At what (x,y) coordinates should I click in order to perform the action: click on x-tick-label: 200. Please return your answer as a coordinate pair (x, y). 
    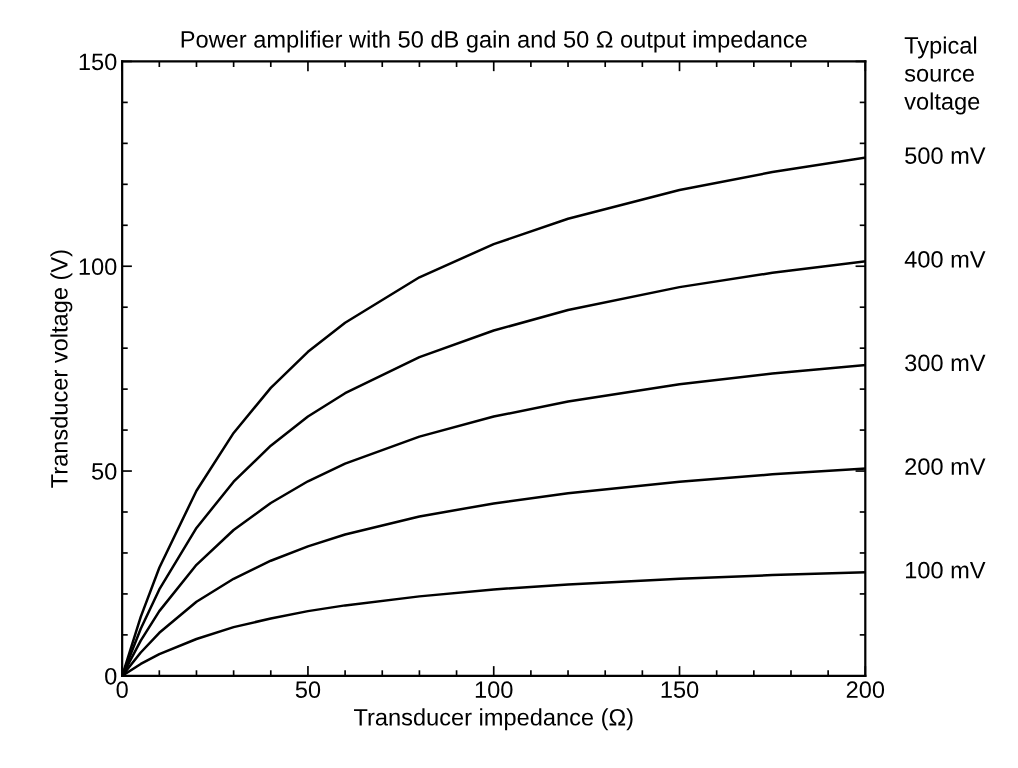
    Looking at the image, I should click on (865, 690).